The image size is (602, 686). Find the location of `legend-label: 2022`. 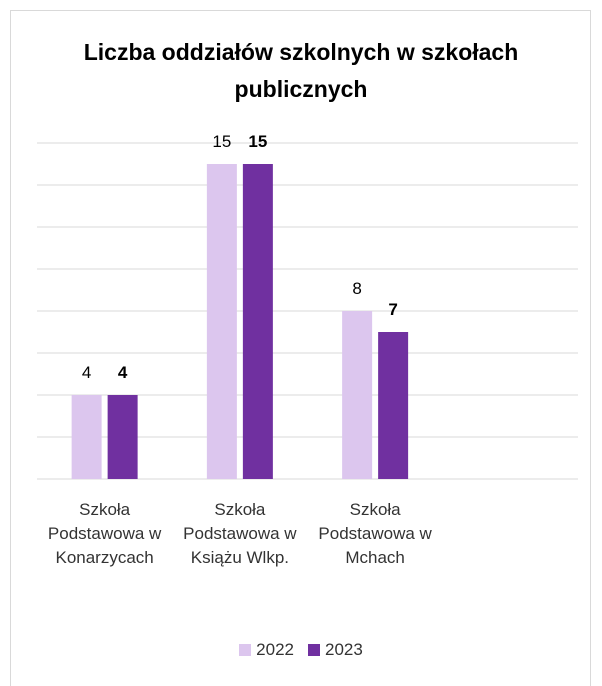

legend-label: 2022 is located at coordinates (275, 649).